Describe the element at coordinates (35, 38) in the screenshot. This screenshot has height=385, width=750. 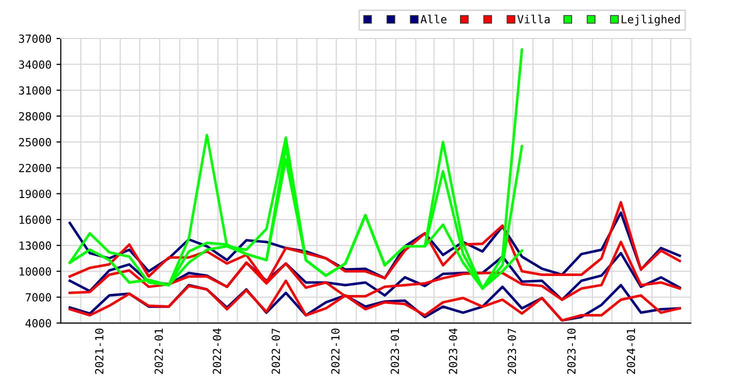
I see `y-tick-label: 37000` at that location.